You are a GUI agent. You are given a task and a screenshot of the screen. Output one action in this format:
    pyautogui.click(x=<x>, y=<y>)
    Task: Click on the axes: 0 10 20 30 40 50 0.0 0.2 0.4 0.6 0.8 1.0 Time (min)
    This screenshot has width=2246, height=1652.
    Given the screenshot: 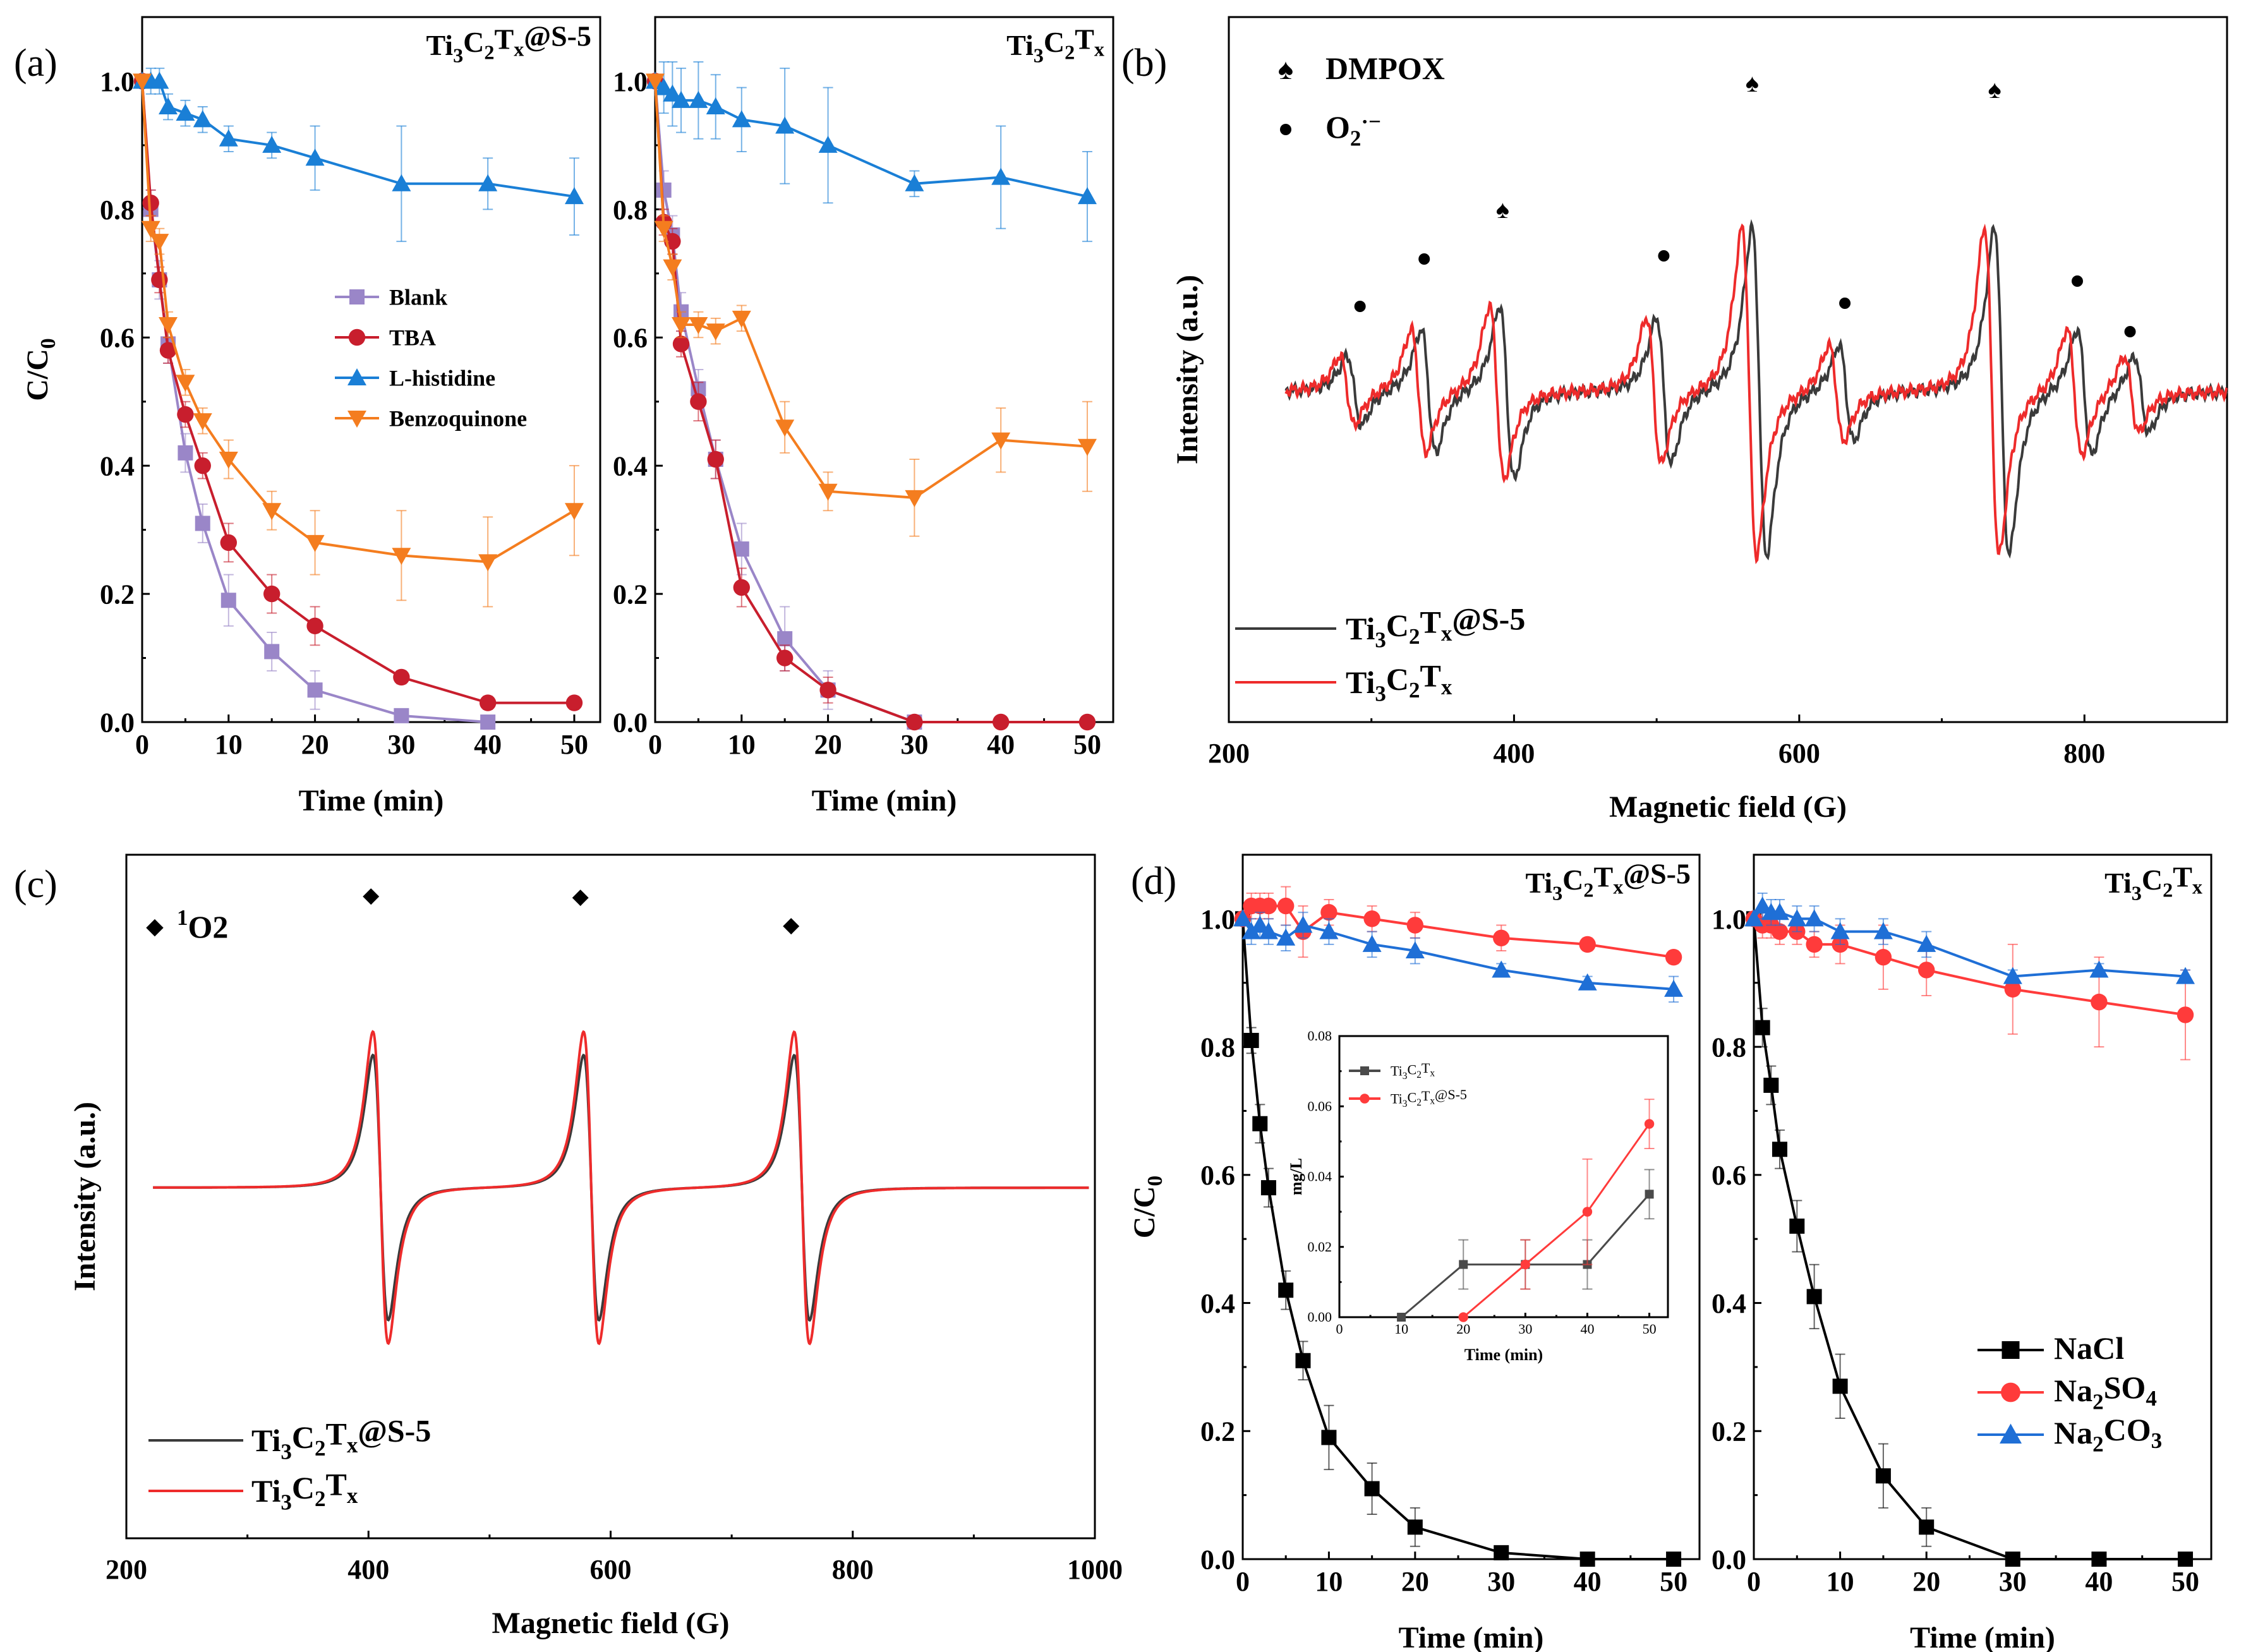 What is the action you would take?
    pyautogui.click(x=1955, y=1278)
    